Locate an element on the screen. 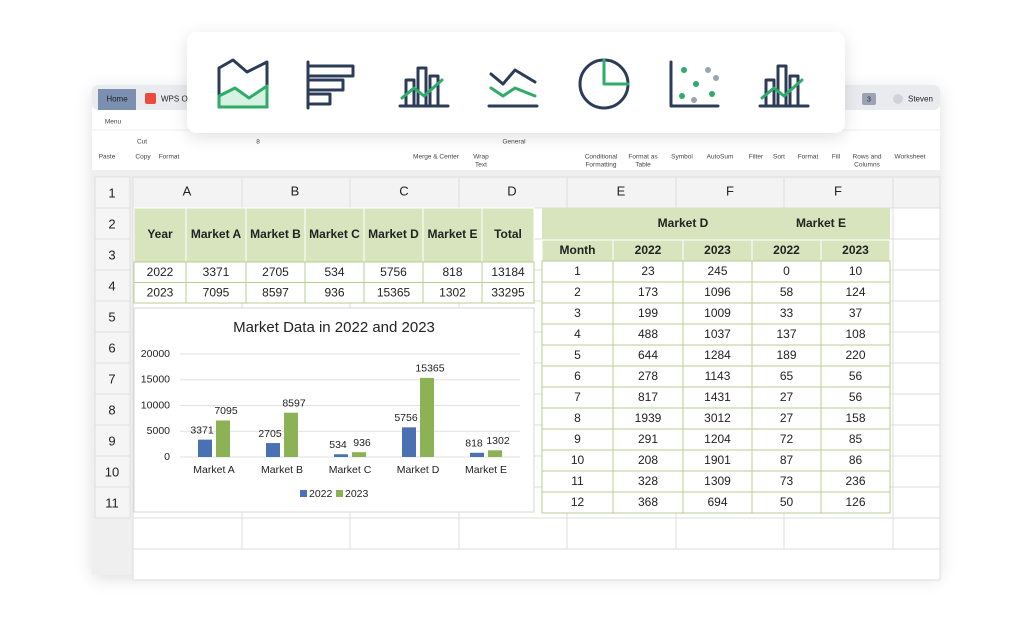  doc-tab-label: WPS O is located at coordinates (174, 99).